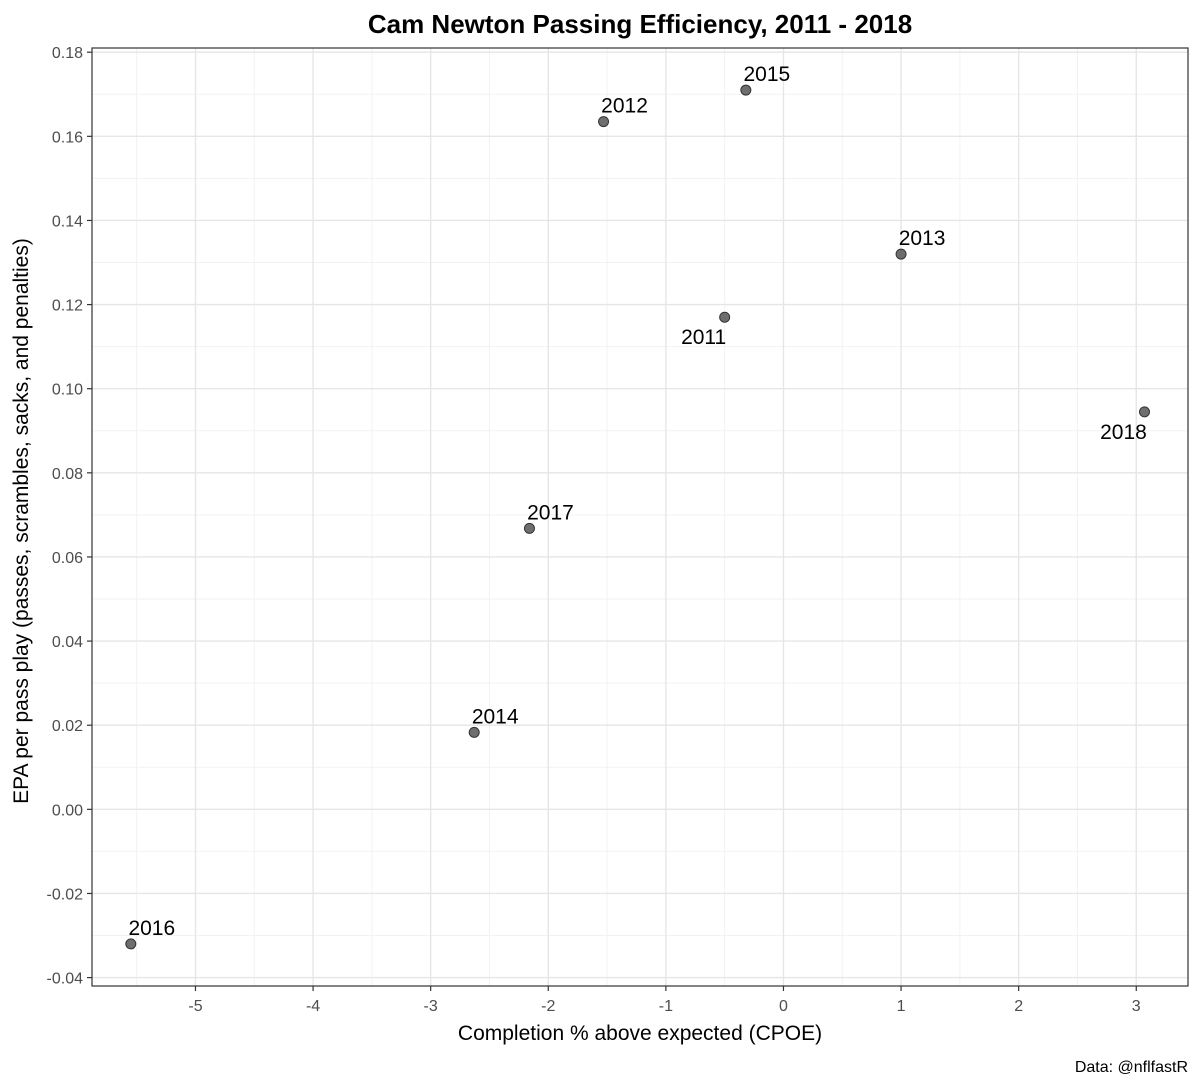 Image resolution: width=1200 pixels, height=1087 pixels. What do you see at coordinates (65, 894) in the screenshot?
I see `y-tick-label: -0.02` at bounding box center [65, 894].